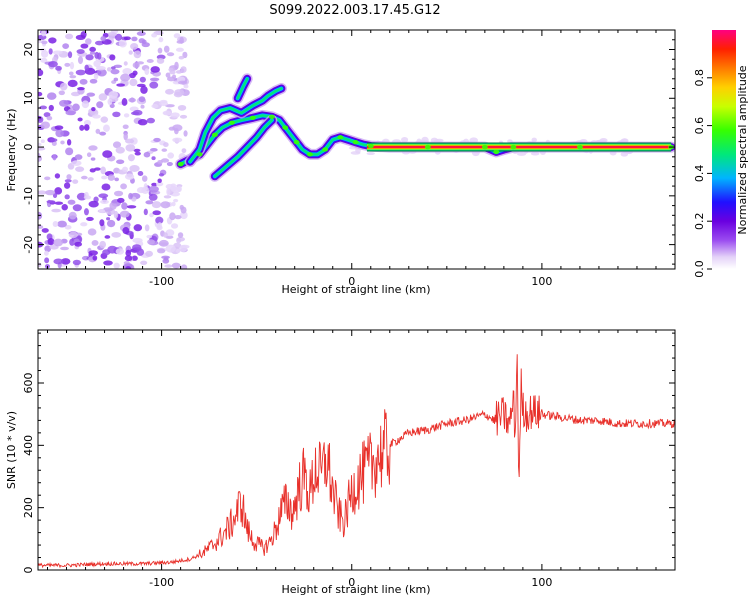 The width and height of the screenshot is (750, 600). Describe the element at coordinates (699, 269) in the screenshot. I see `colorbar-tick-label: 0.0` at that location.